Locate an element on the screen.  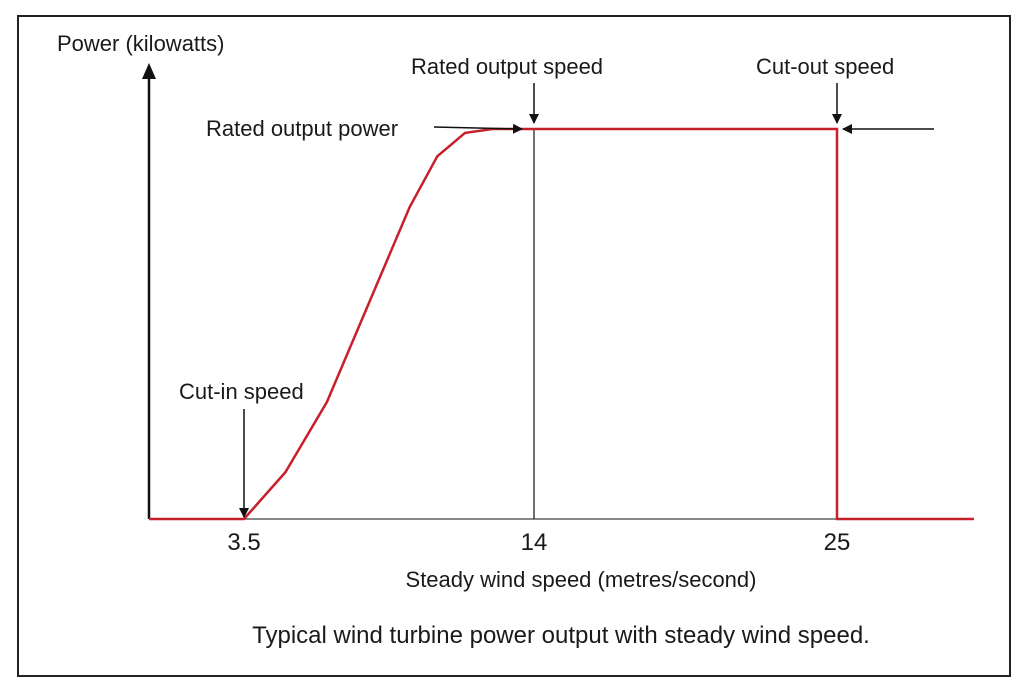
annotation-cut-in-label: Cut-in speed is located at coordinates (241, 391).